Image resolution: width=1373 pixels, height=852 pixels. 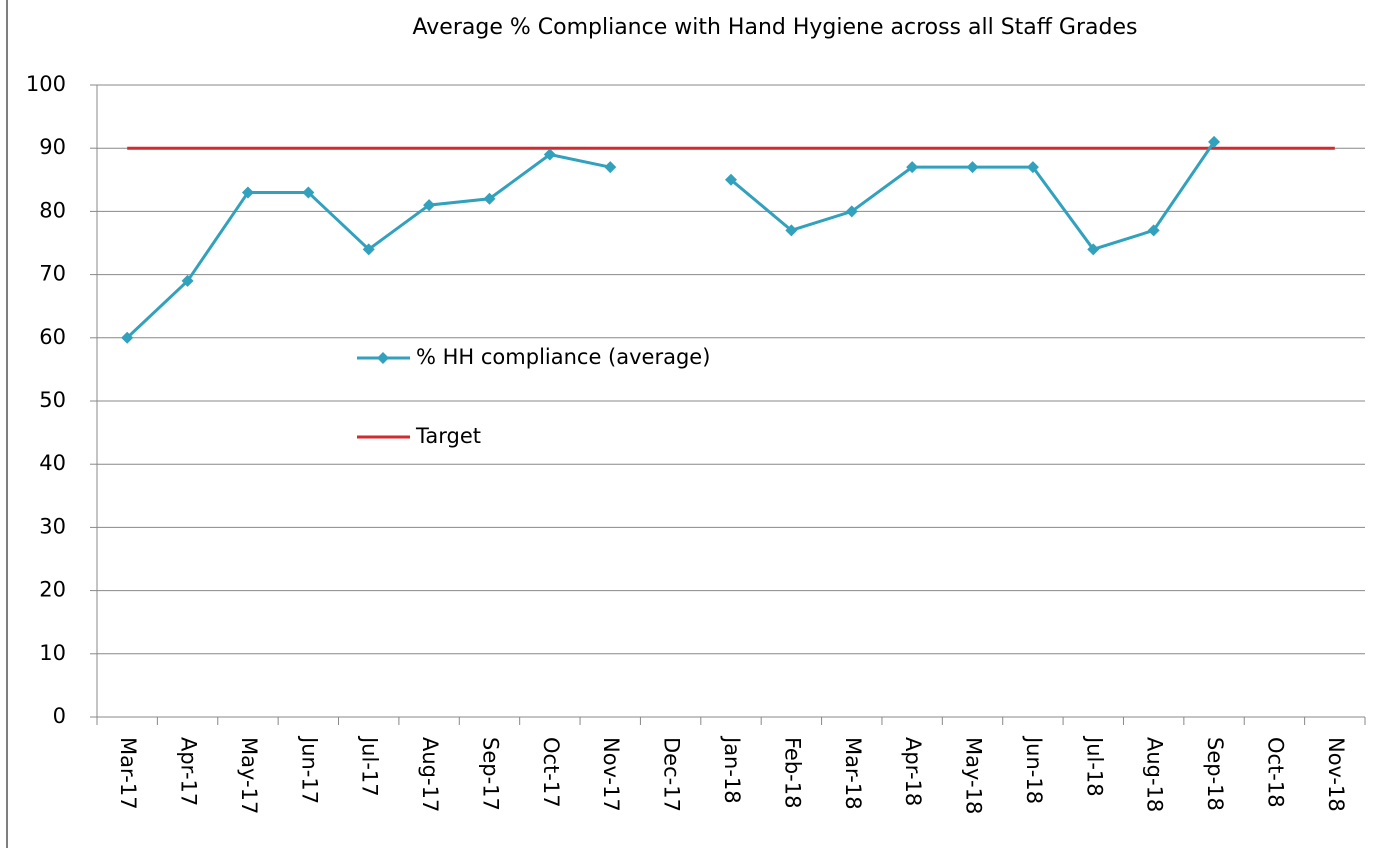 What do you see at coordinates (1215, 774) in the screenshot?
I see `x-tick-label: Sep-18` at bounding box center [1215, 774].